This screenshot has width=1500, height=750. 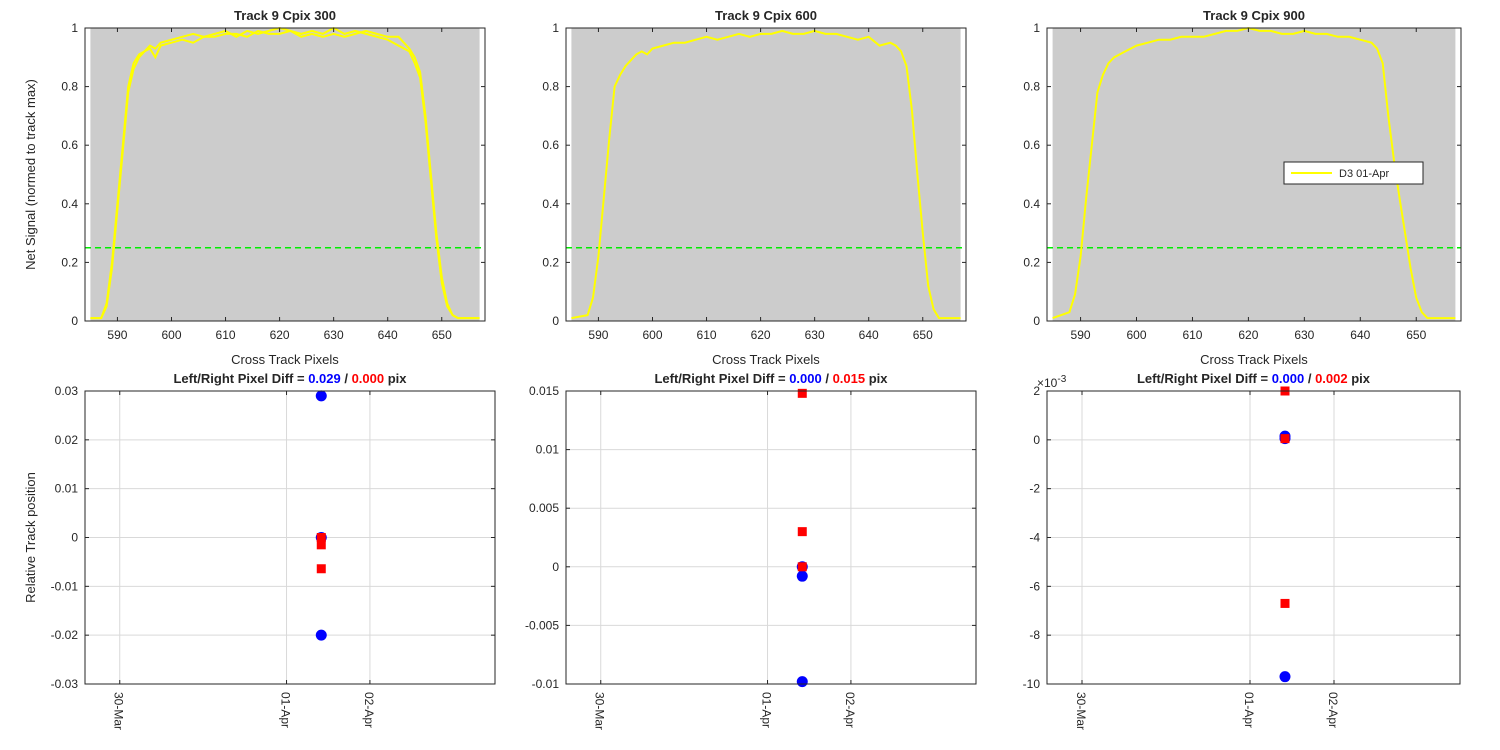 What do you see at coordinates (544, 391) in the screenshot?
I see `y-tick-label: 0.015` at bounding box center [544, 391].